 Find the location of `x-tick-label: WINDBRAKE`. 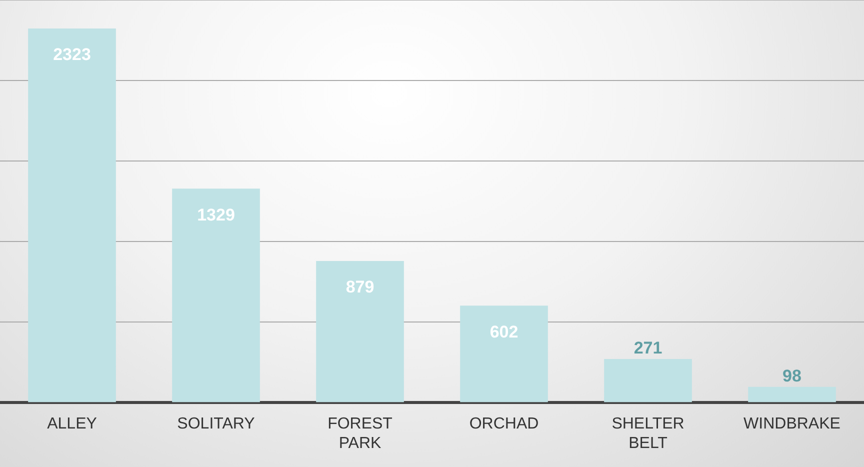

x-tick-label: WINDBRAKE is located at coordinates (792, 424).